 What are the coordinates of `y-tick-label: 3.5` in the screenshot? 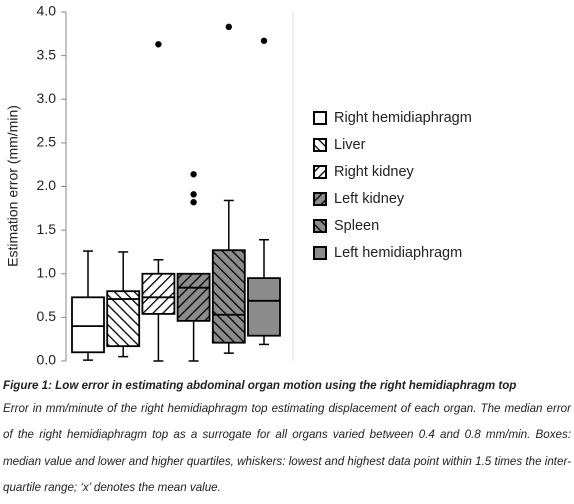 It's located at (47, 54).